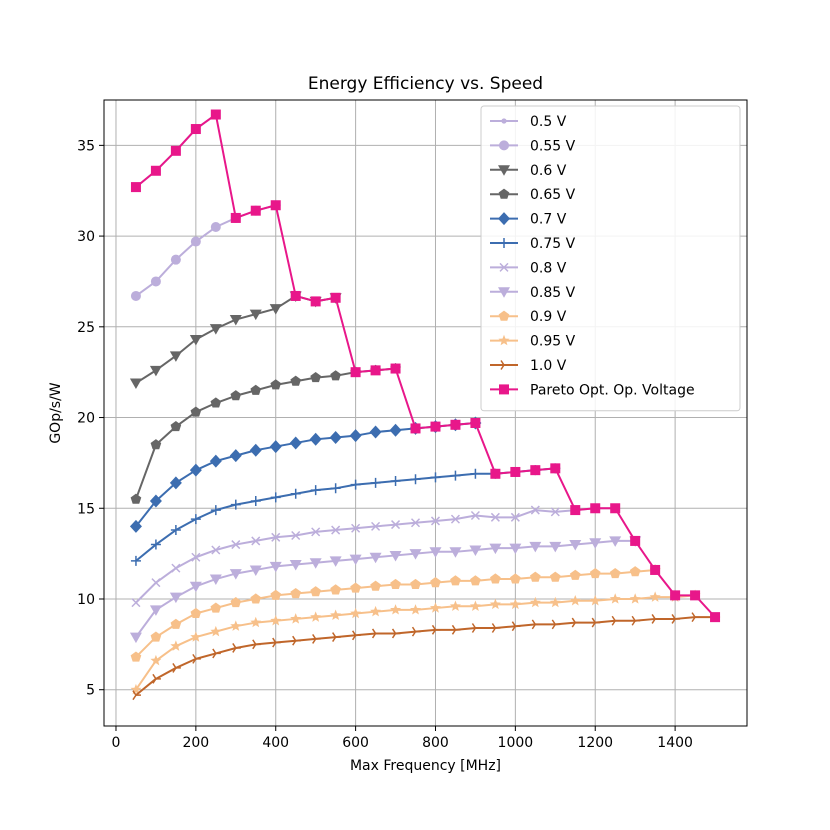 This screenshot has height=830, width=830. Describe the element at coordinates (612, 390) in the screenshot. I see `legend-label: Pareto Opt. Op. Voltage` at that location.